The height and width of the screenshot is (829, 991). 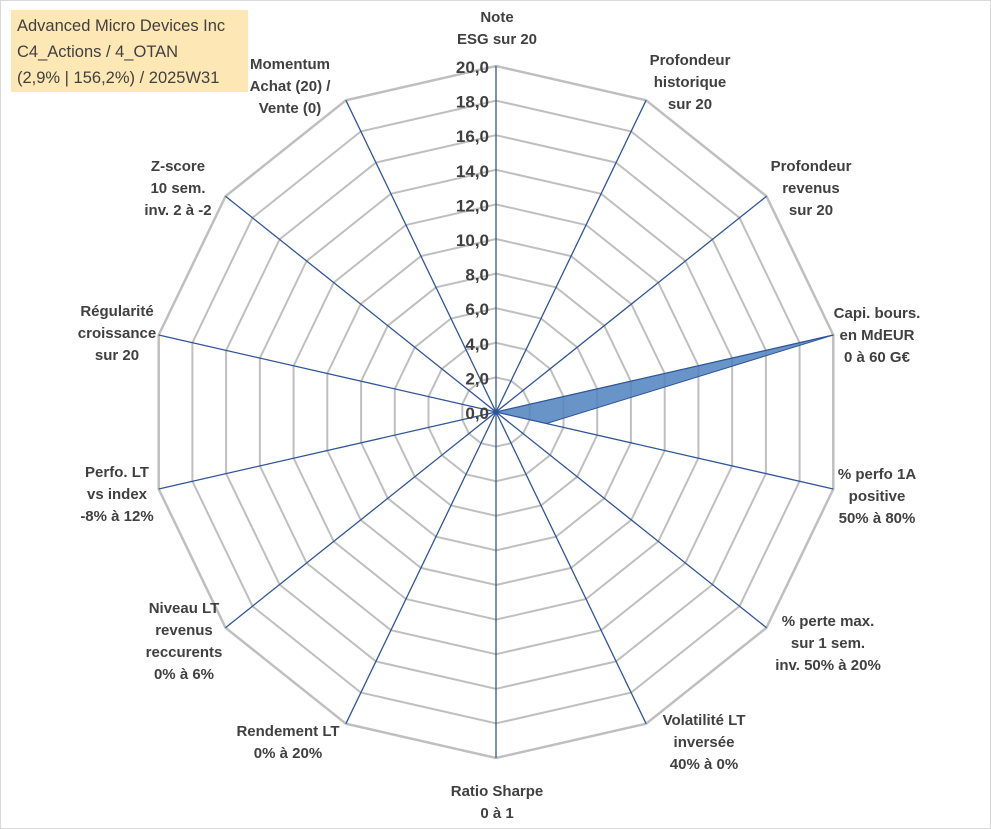 I want to click on tick-label: 8,0, so click(x=477, y=275).